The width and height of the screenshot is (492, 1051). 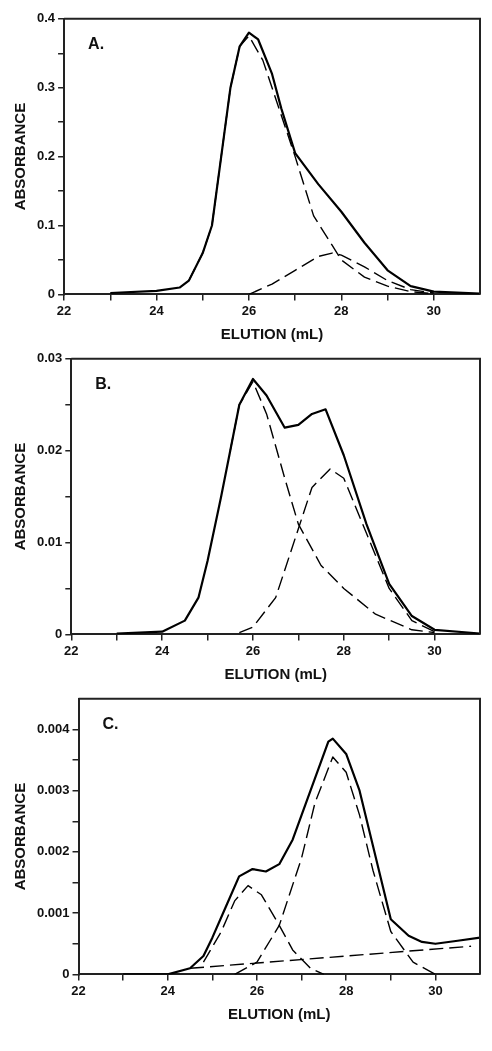 What do you see at coordinates (103, 384) in the screenshot?
I see `annotation: B.` at bounding box center [103, 384].